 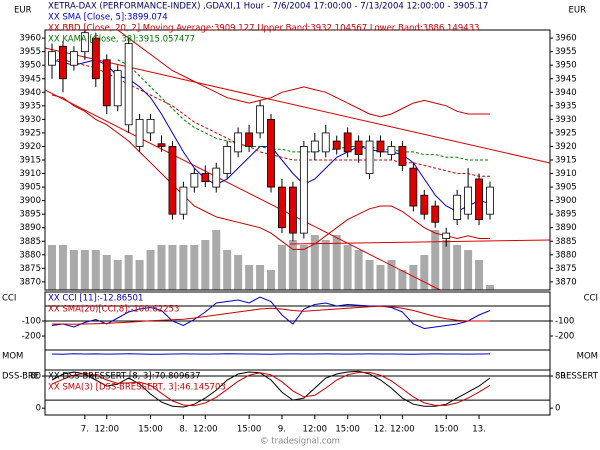 I want to click on x-tick-label: 13., so click(x=479, y=430).